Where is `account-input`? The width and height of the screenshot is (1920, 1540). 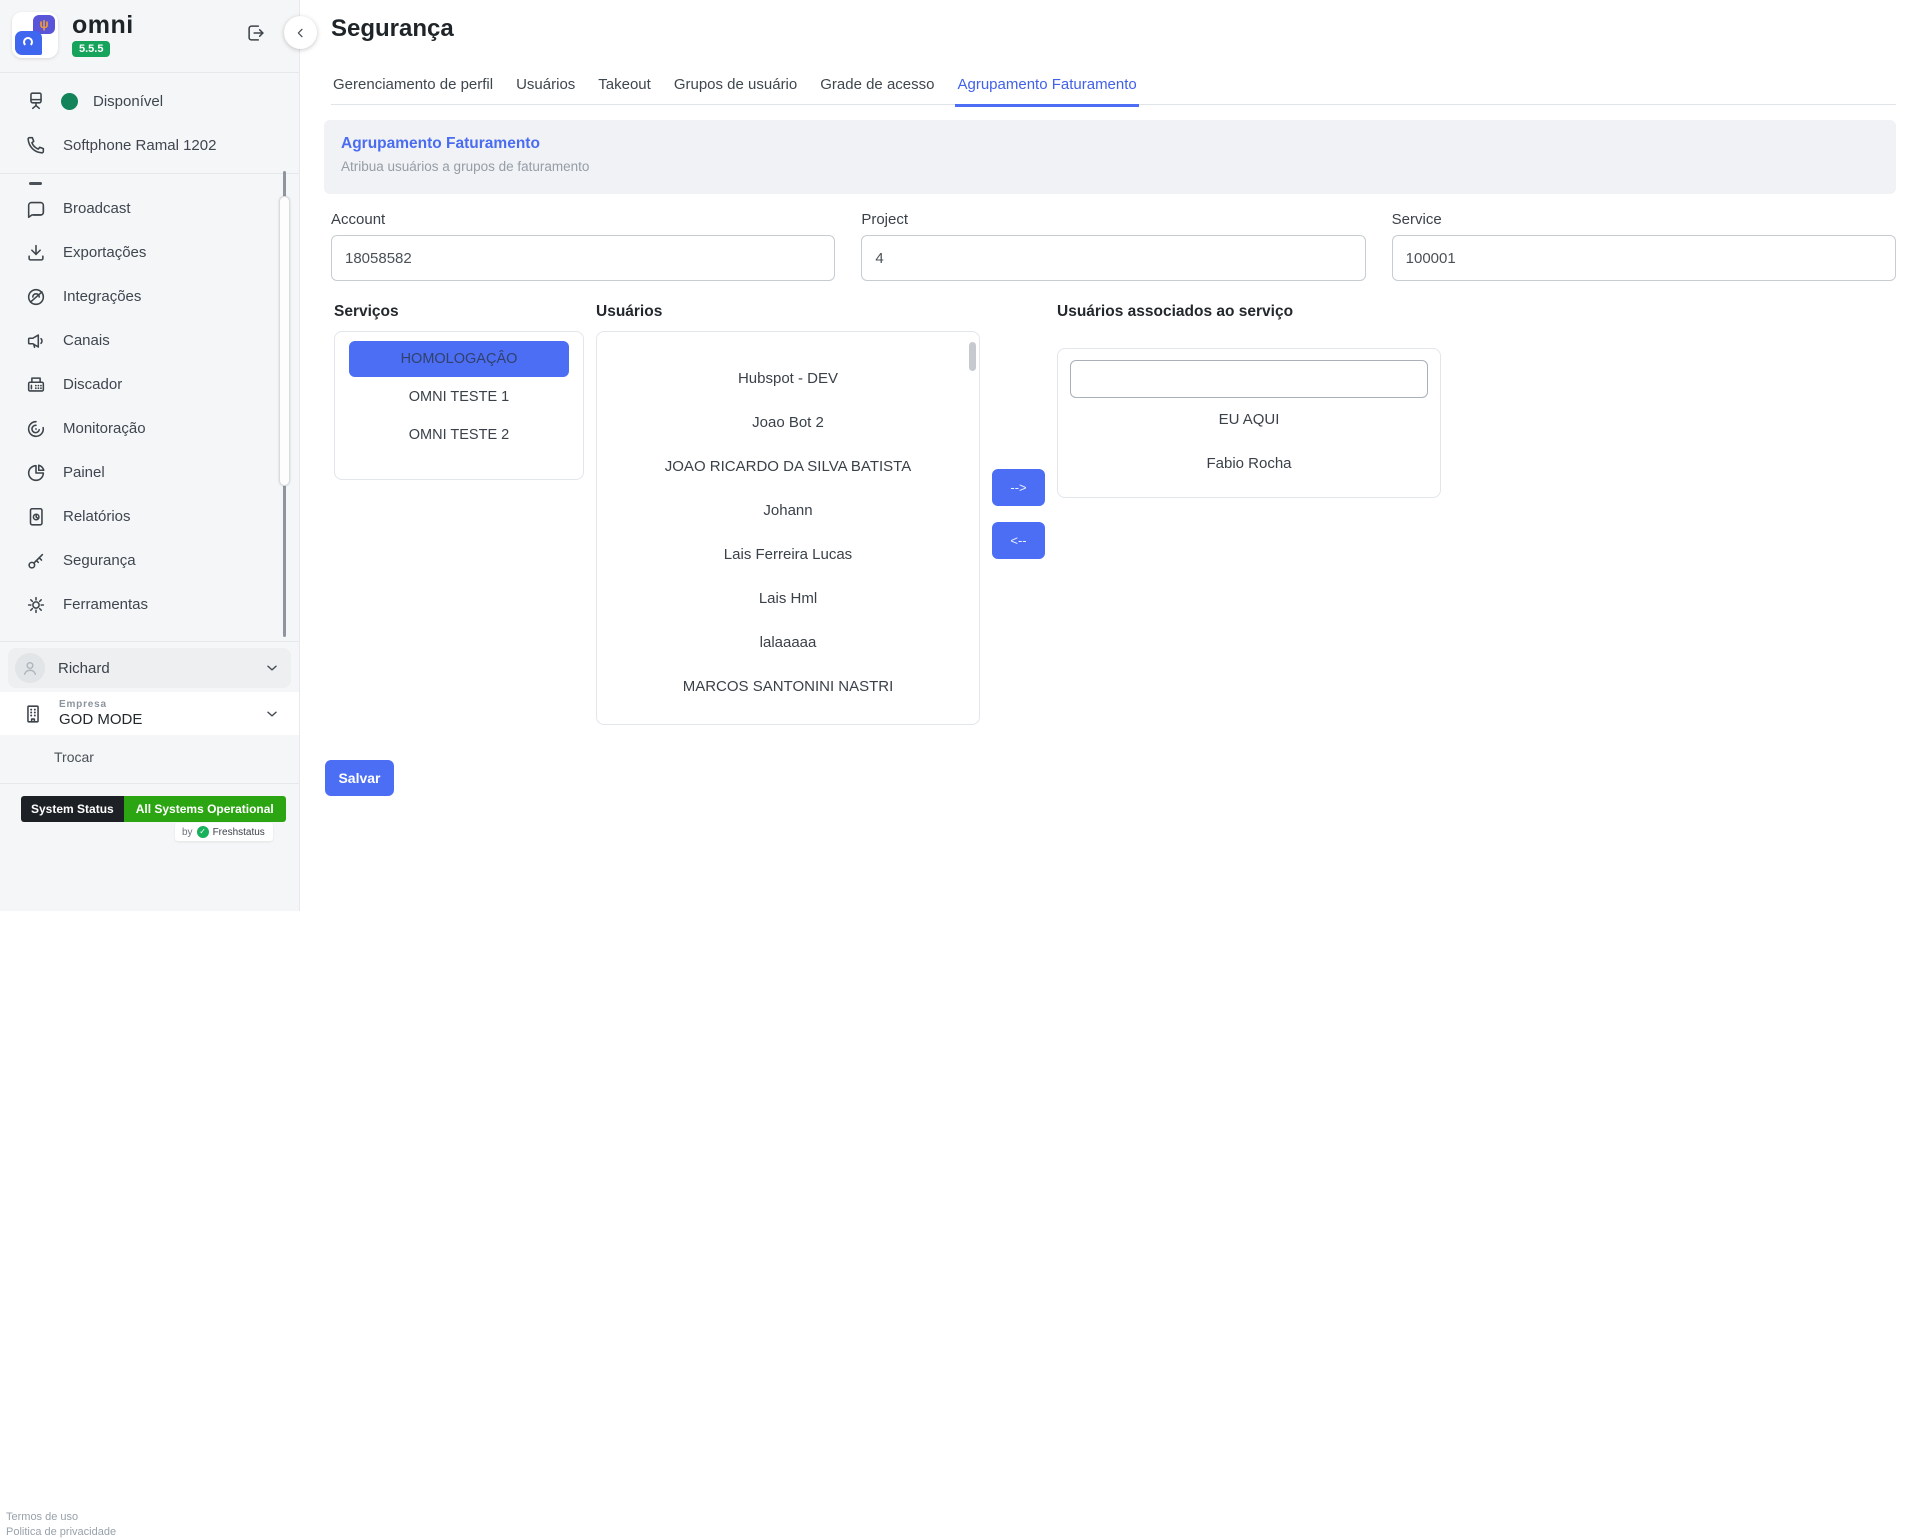
account-input is located at coordinates (583, 258).